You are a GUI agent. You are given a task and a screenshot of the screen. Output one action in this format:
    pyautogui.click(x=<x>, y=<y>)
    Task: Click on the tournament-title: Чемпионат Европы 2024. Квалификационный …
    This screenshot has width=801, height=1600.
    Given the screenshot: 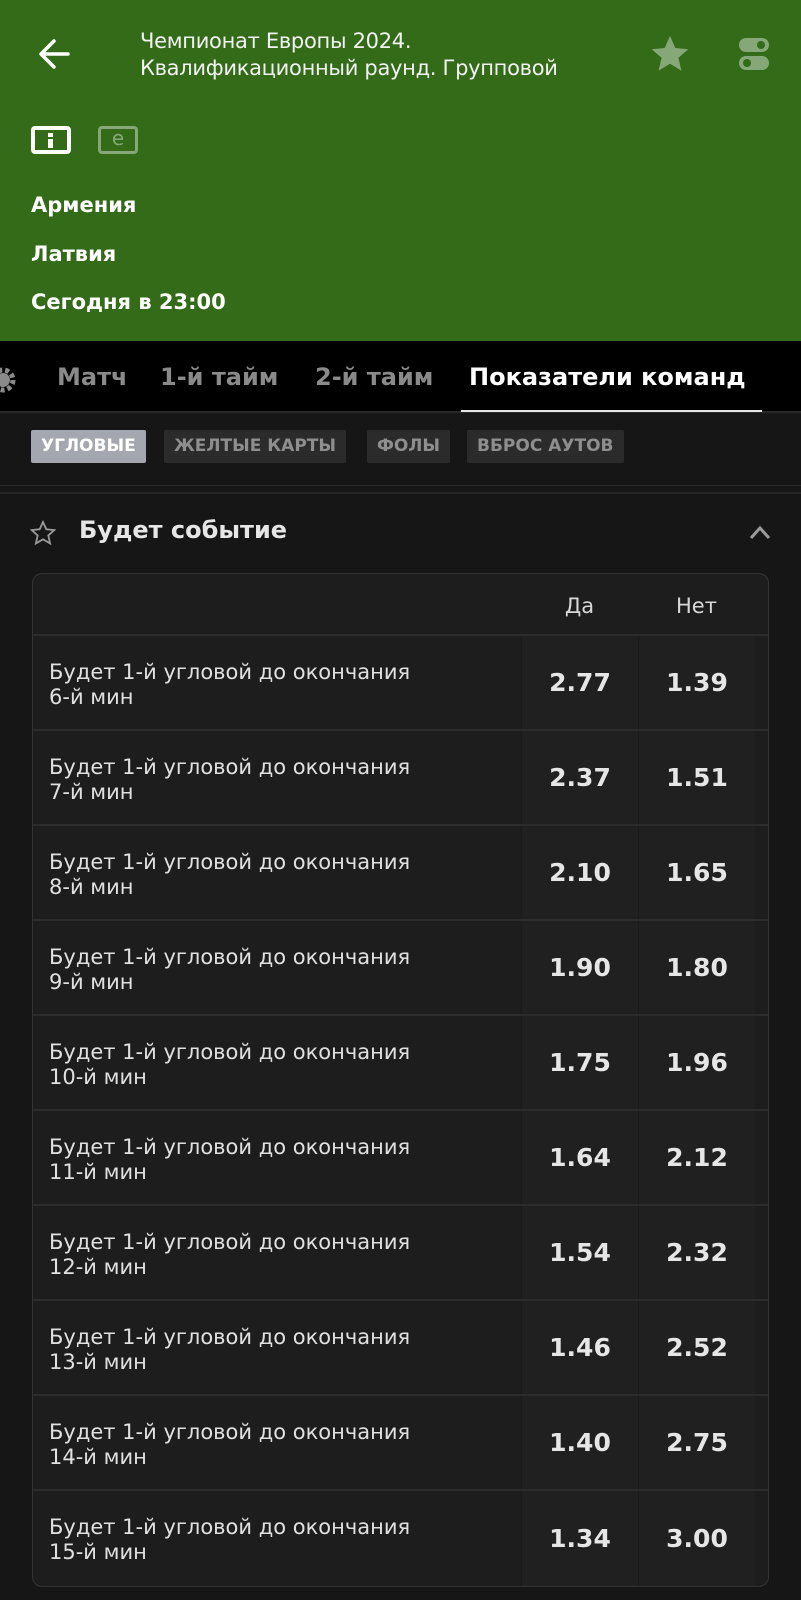 What is the action you would take?
    pyautogui.click(x=349, y=55)
    